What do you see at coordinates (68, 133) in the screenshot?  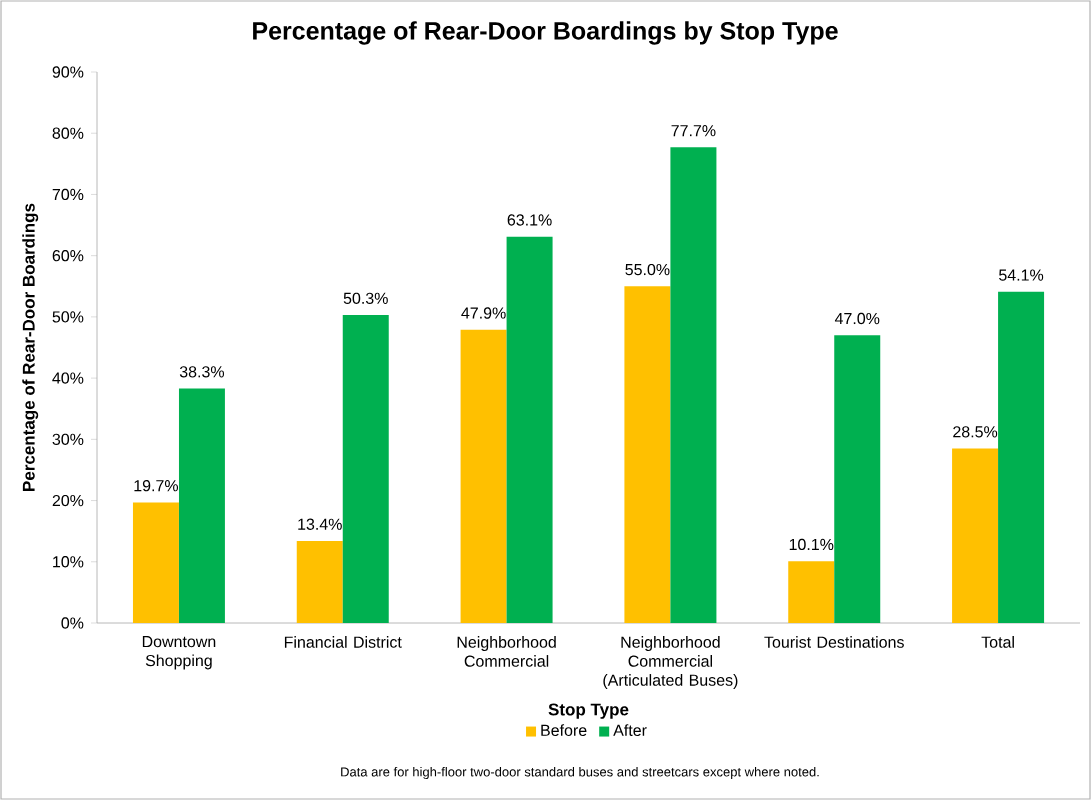 I see `y-tick-label: 80%` at bounding box center [68, 133].